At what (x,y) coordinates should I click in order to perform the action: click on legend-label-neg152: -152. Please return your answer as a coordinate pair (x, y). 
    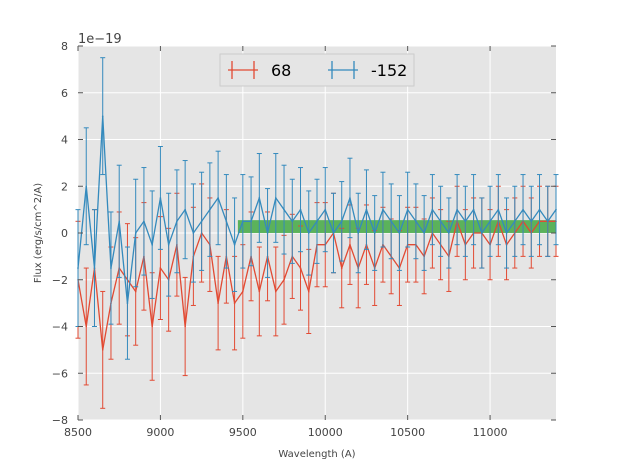
    Looking at the image, I should click on (389, 70).